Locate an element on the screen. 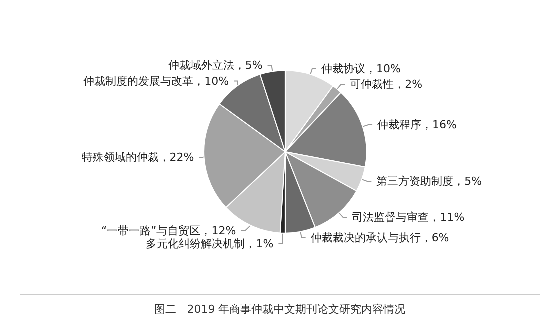 The image size is (560, 329). slice-label: 可仲裁性，2% is located at coordinates (386, 85).